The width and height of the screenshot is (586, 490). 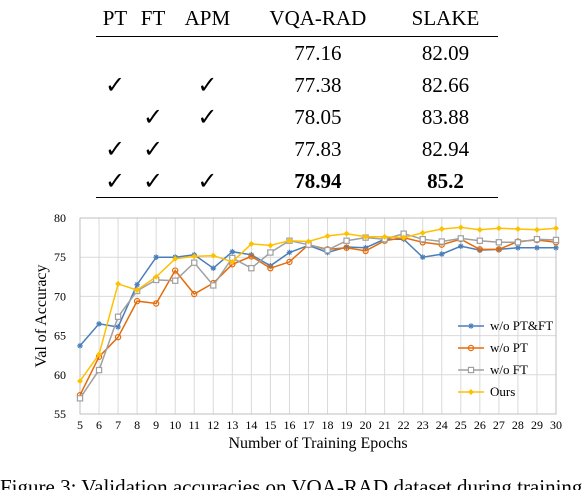 I want to click on table-row: ✓ ✓ 77.83 82.94, so click(x=297, y=149).